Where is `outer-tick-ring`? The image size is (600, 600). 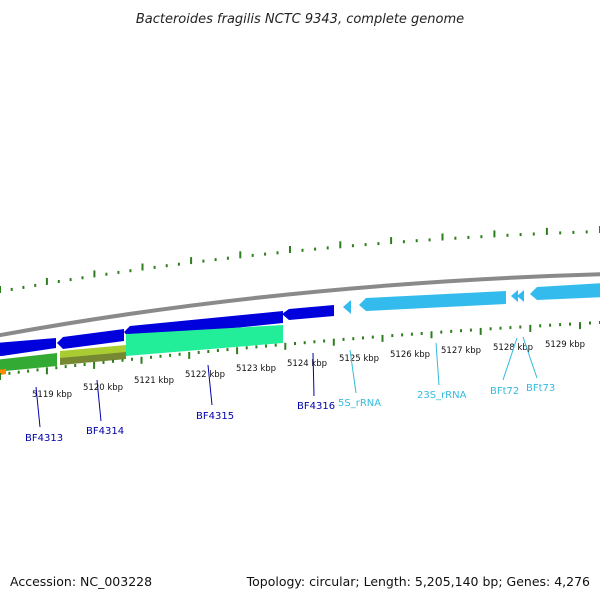 outer-tick-ring is located at coordinates (300, 259).